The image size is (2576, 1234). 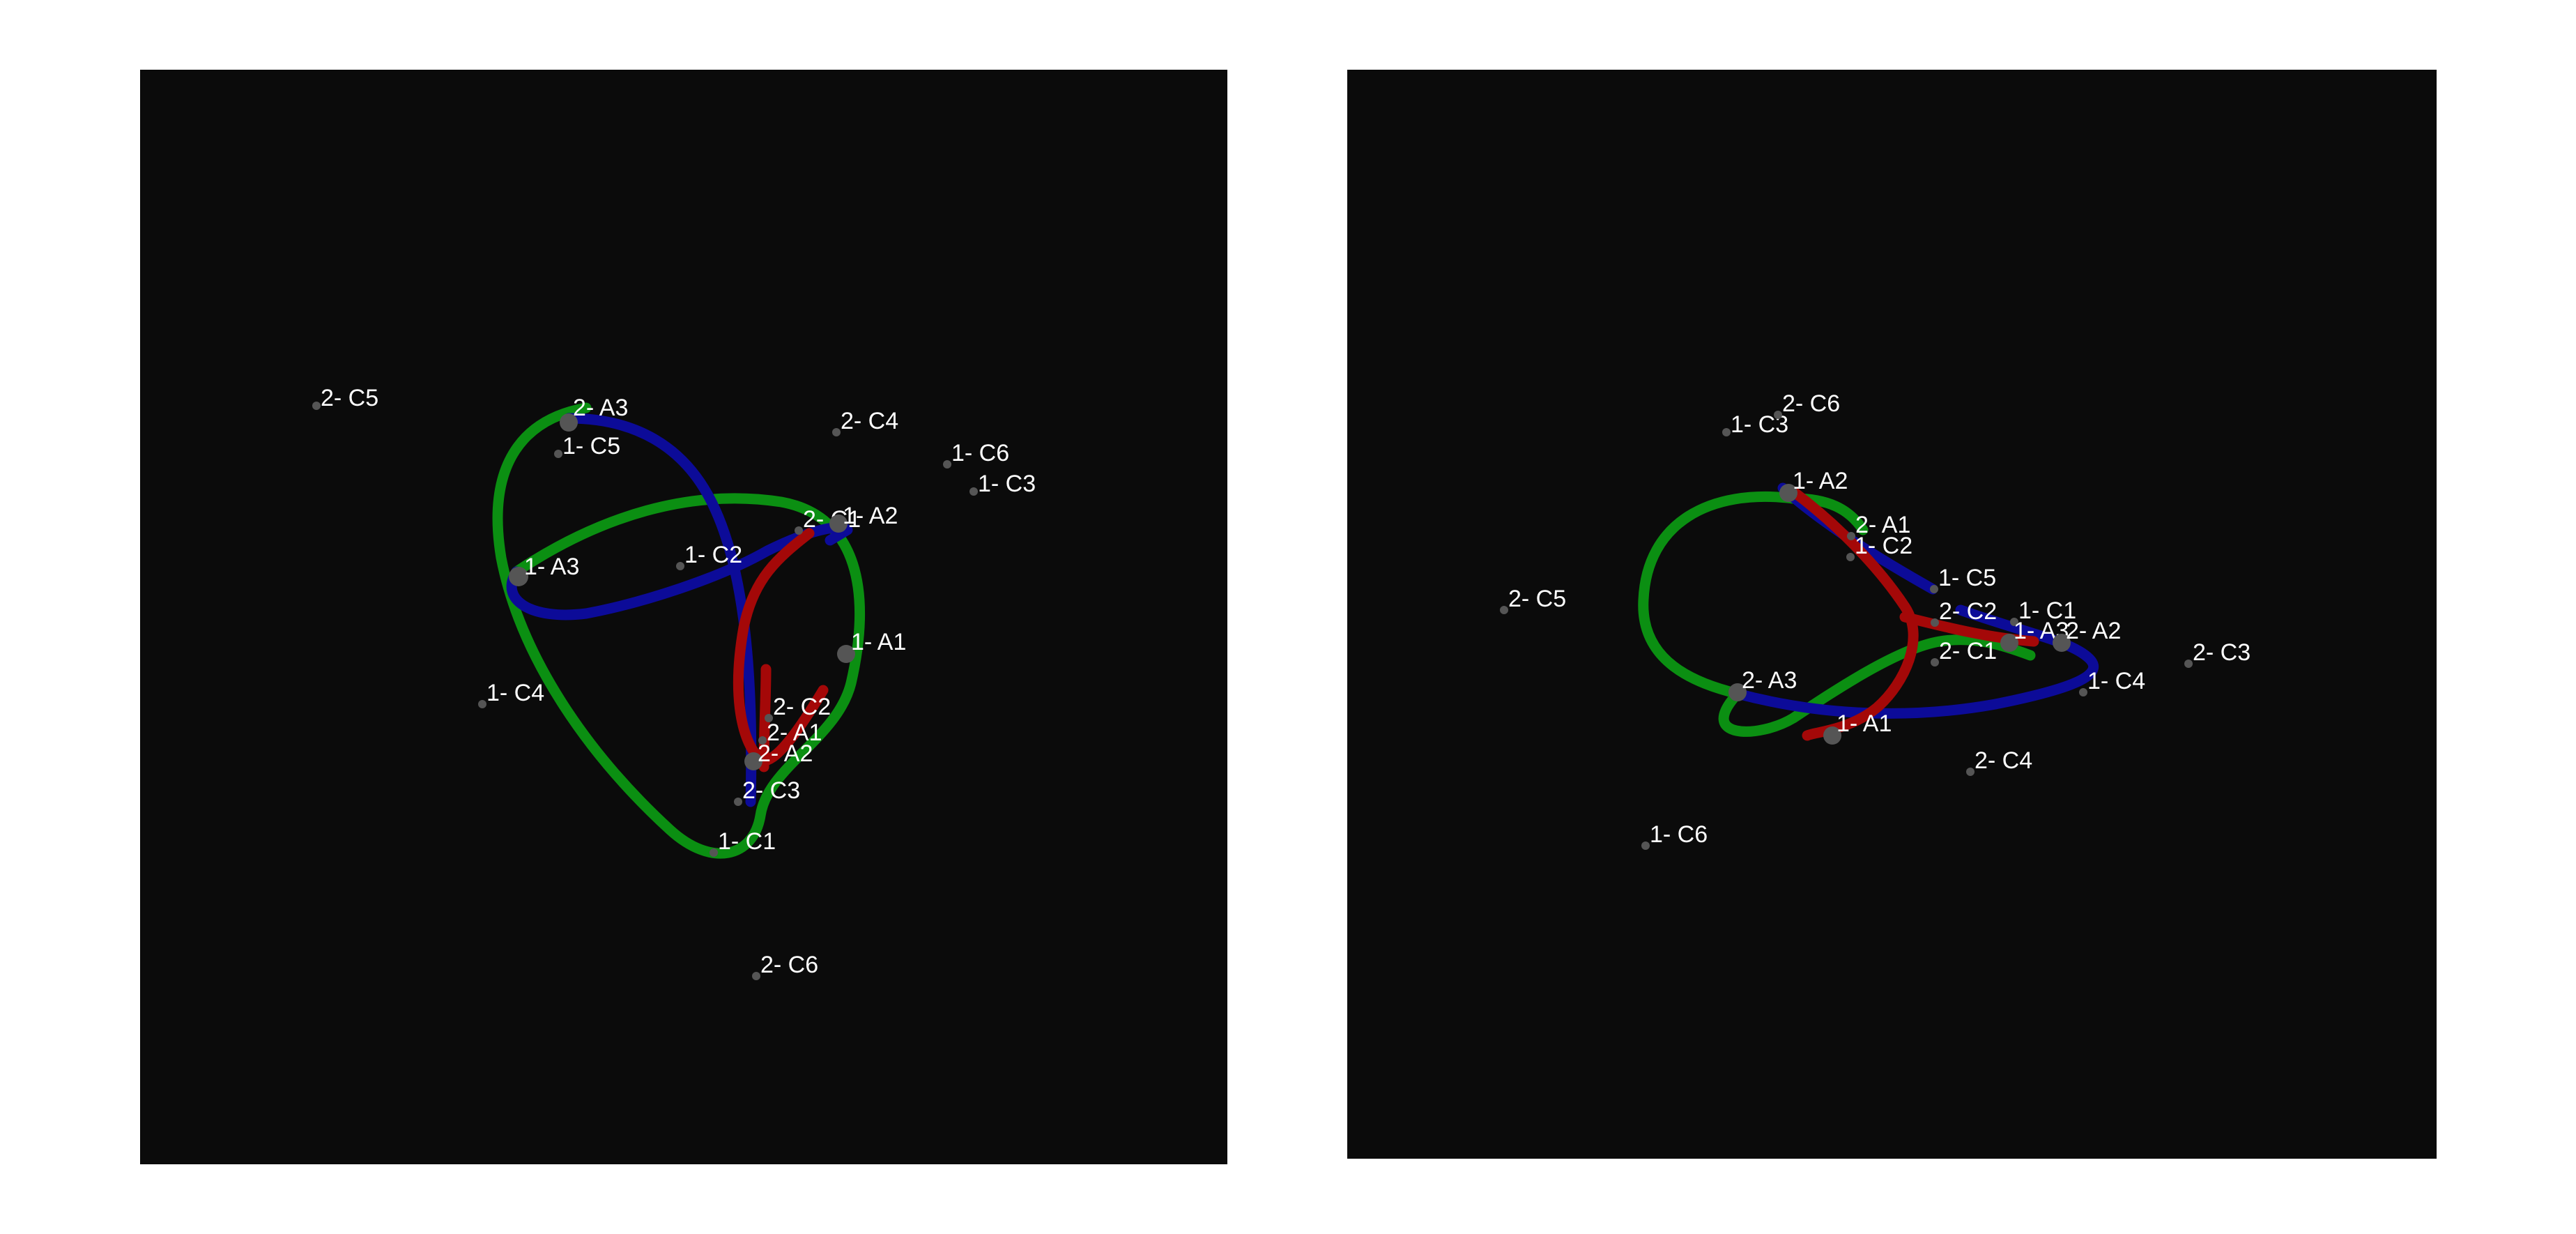 I want to click on atom-1-c3: 1- C3, so click(x=1002, y=484).